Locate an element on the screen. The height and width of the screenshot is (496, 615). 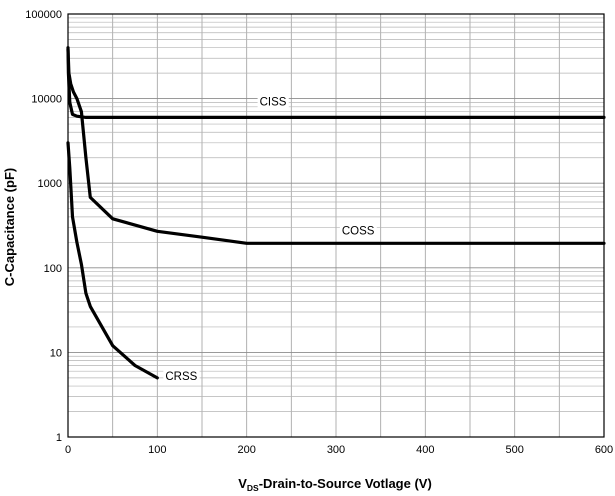
x-axis-ticks: 0 100 200 300 400 500 600 is located at coordinates (339, 450).